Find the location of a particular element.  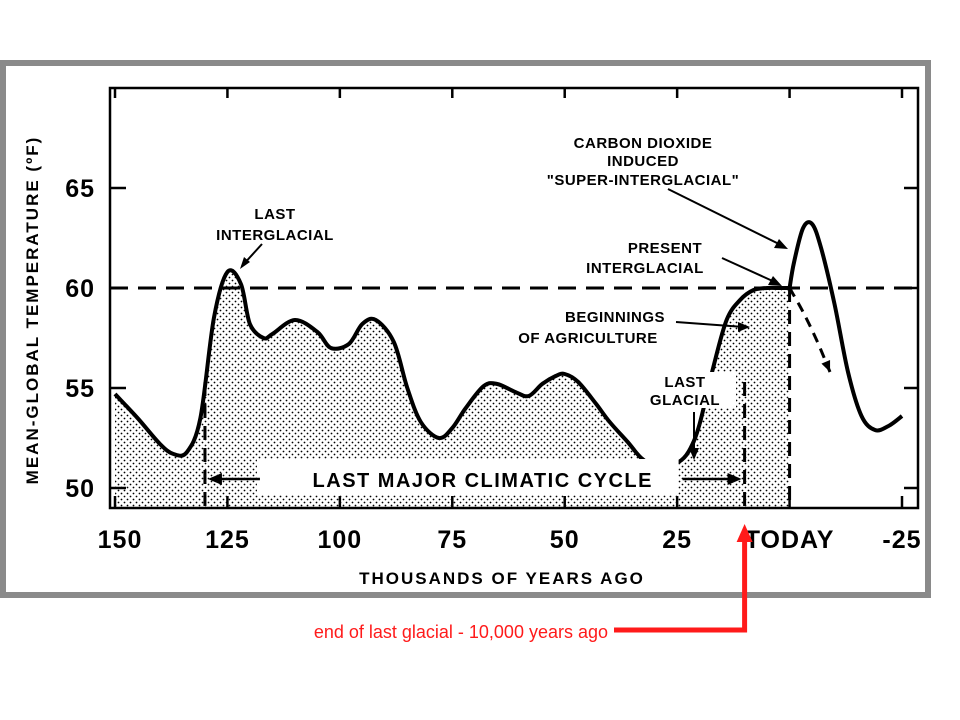

x-tick-label: 150 is located at coordinates (120, 540).